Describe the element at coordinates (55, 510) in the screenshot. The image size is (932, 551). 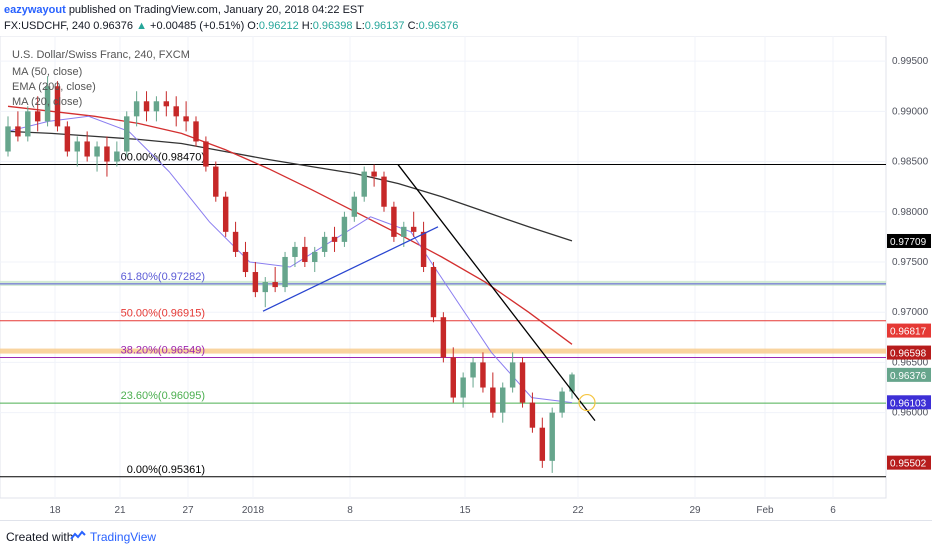
I see `time-tick-label: 18` at that location.